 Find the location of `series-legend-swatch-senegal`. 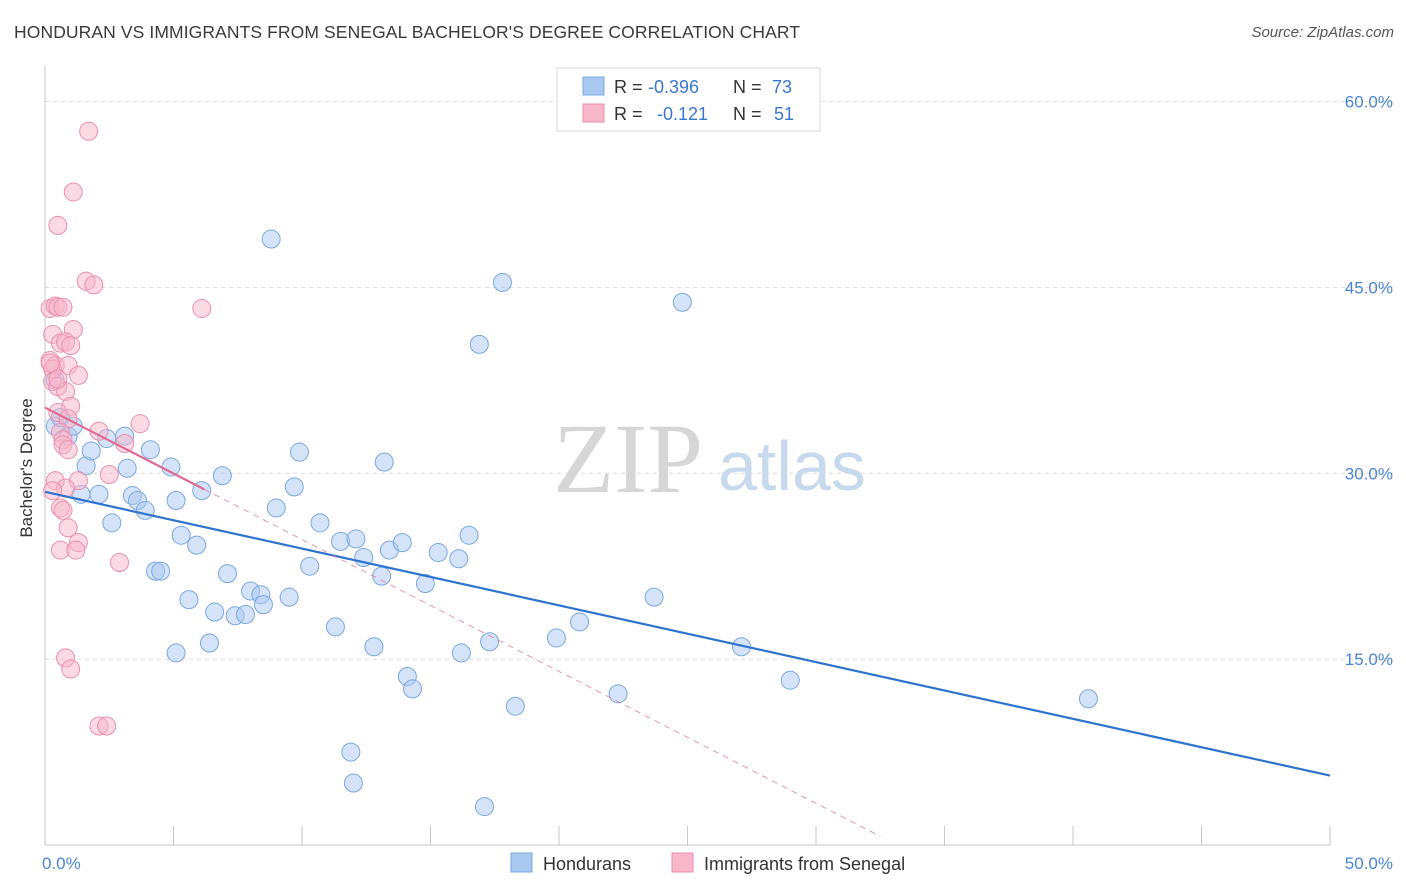

series-legend-swatch-senegal is located at coordinates (682, 862).